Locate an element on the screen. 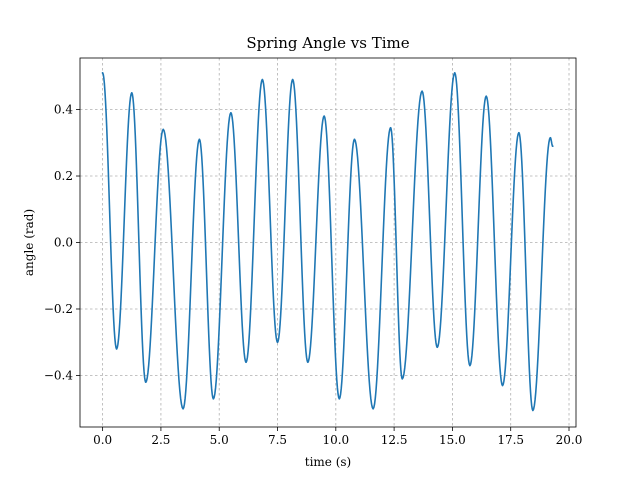 The image size is (640, 480). chart-title: Spring Angle vs Time is located at coordinates (327, 43).